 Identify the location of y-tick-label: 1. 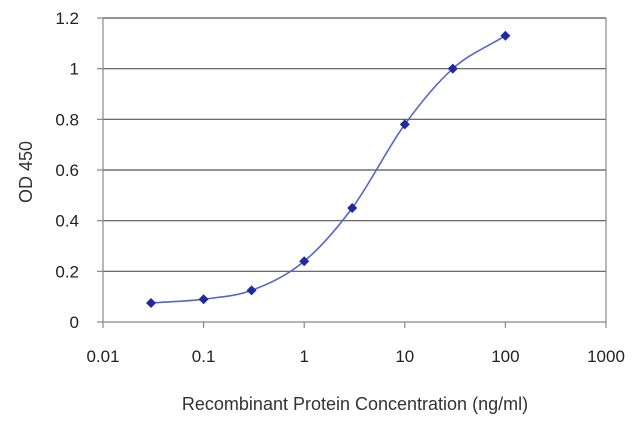
(74, 69).